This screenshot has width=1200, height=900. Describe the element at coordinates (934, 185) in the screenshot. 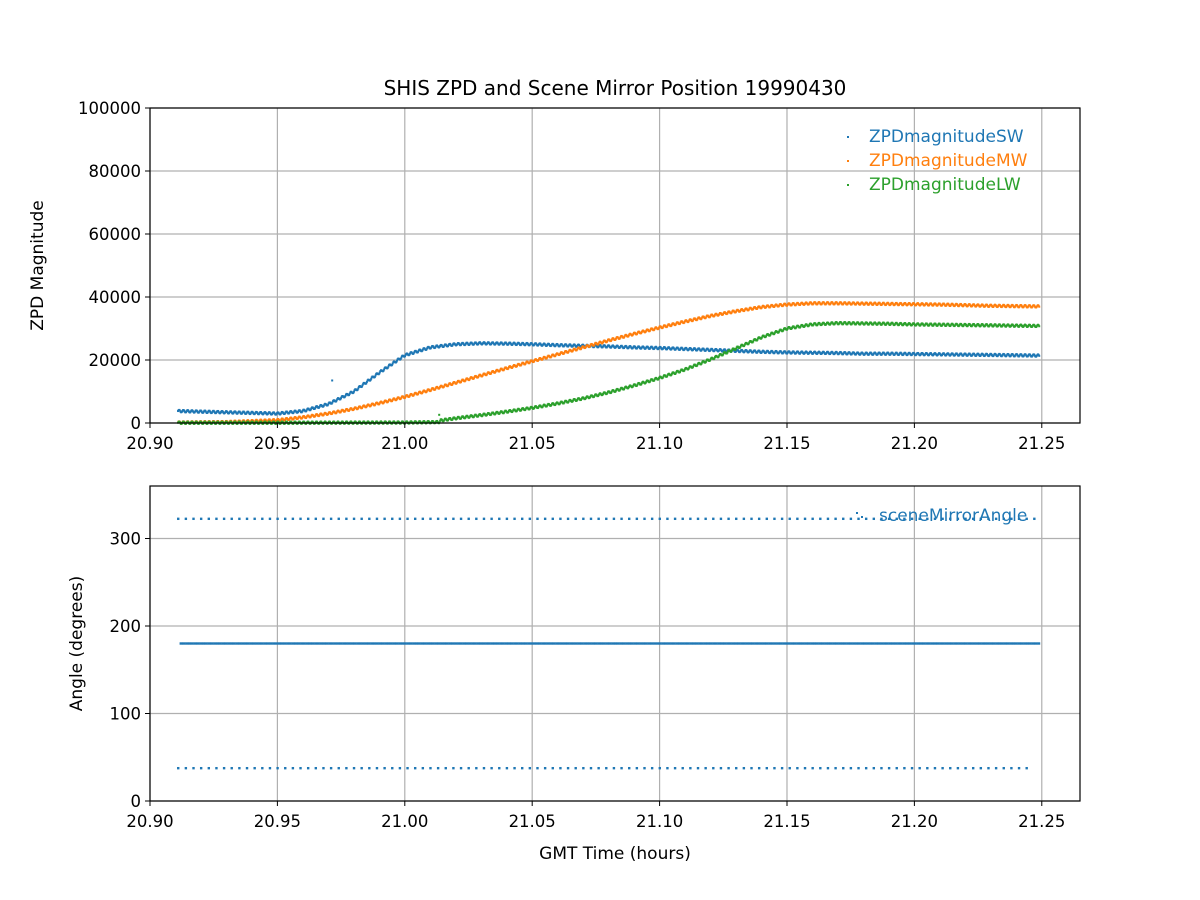

I see `legend-item-ZPDmagnitudeLW: ZPDmagnitudeLW` at that location.